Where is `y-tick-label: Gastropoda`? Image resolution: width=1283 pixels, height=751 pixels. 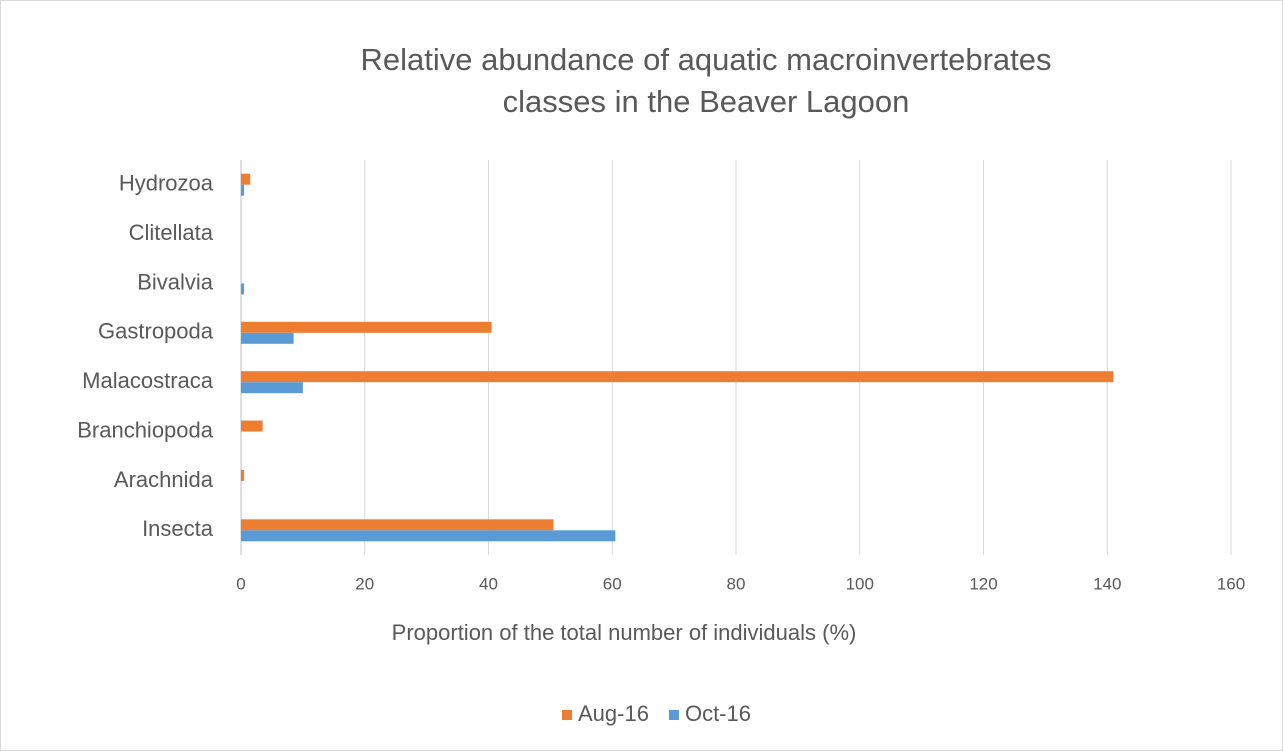
y-tick-label: Gastropoda is located at coordinates (156, 331).